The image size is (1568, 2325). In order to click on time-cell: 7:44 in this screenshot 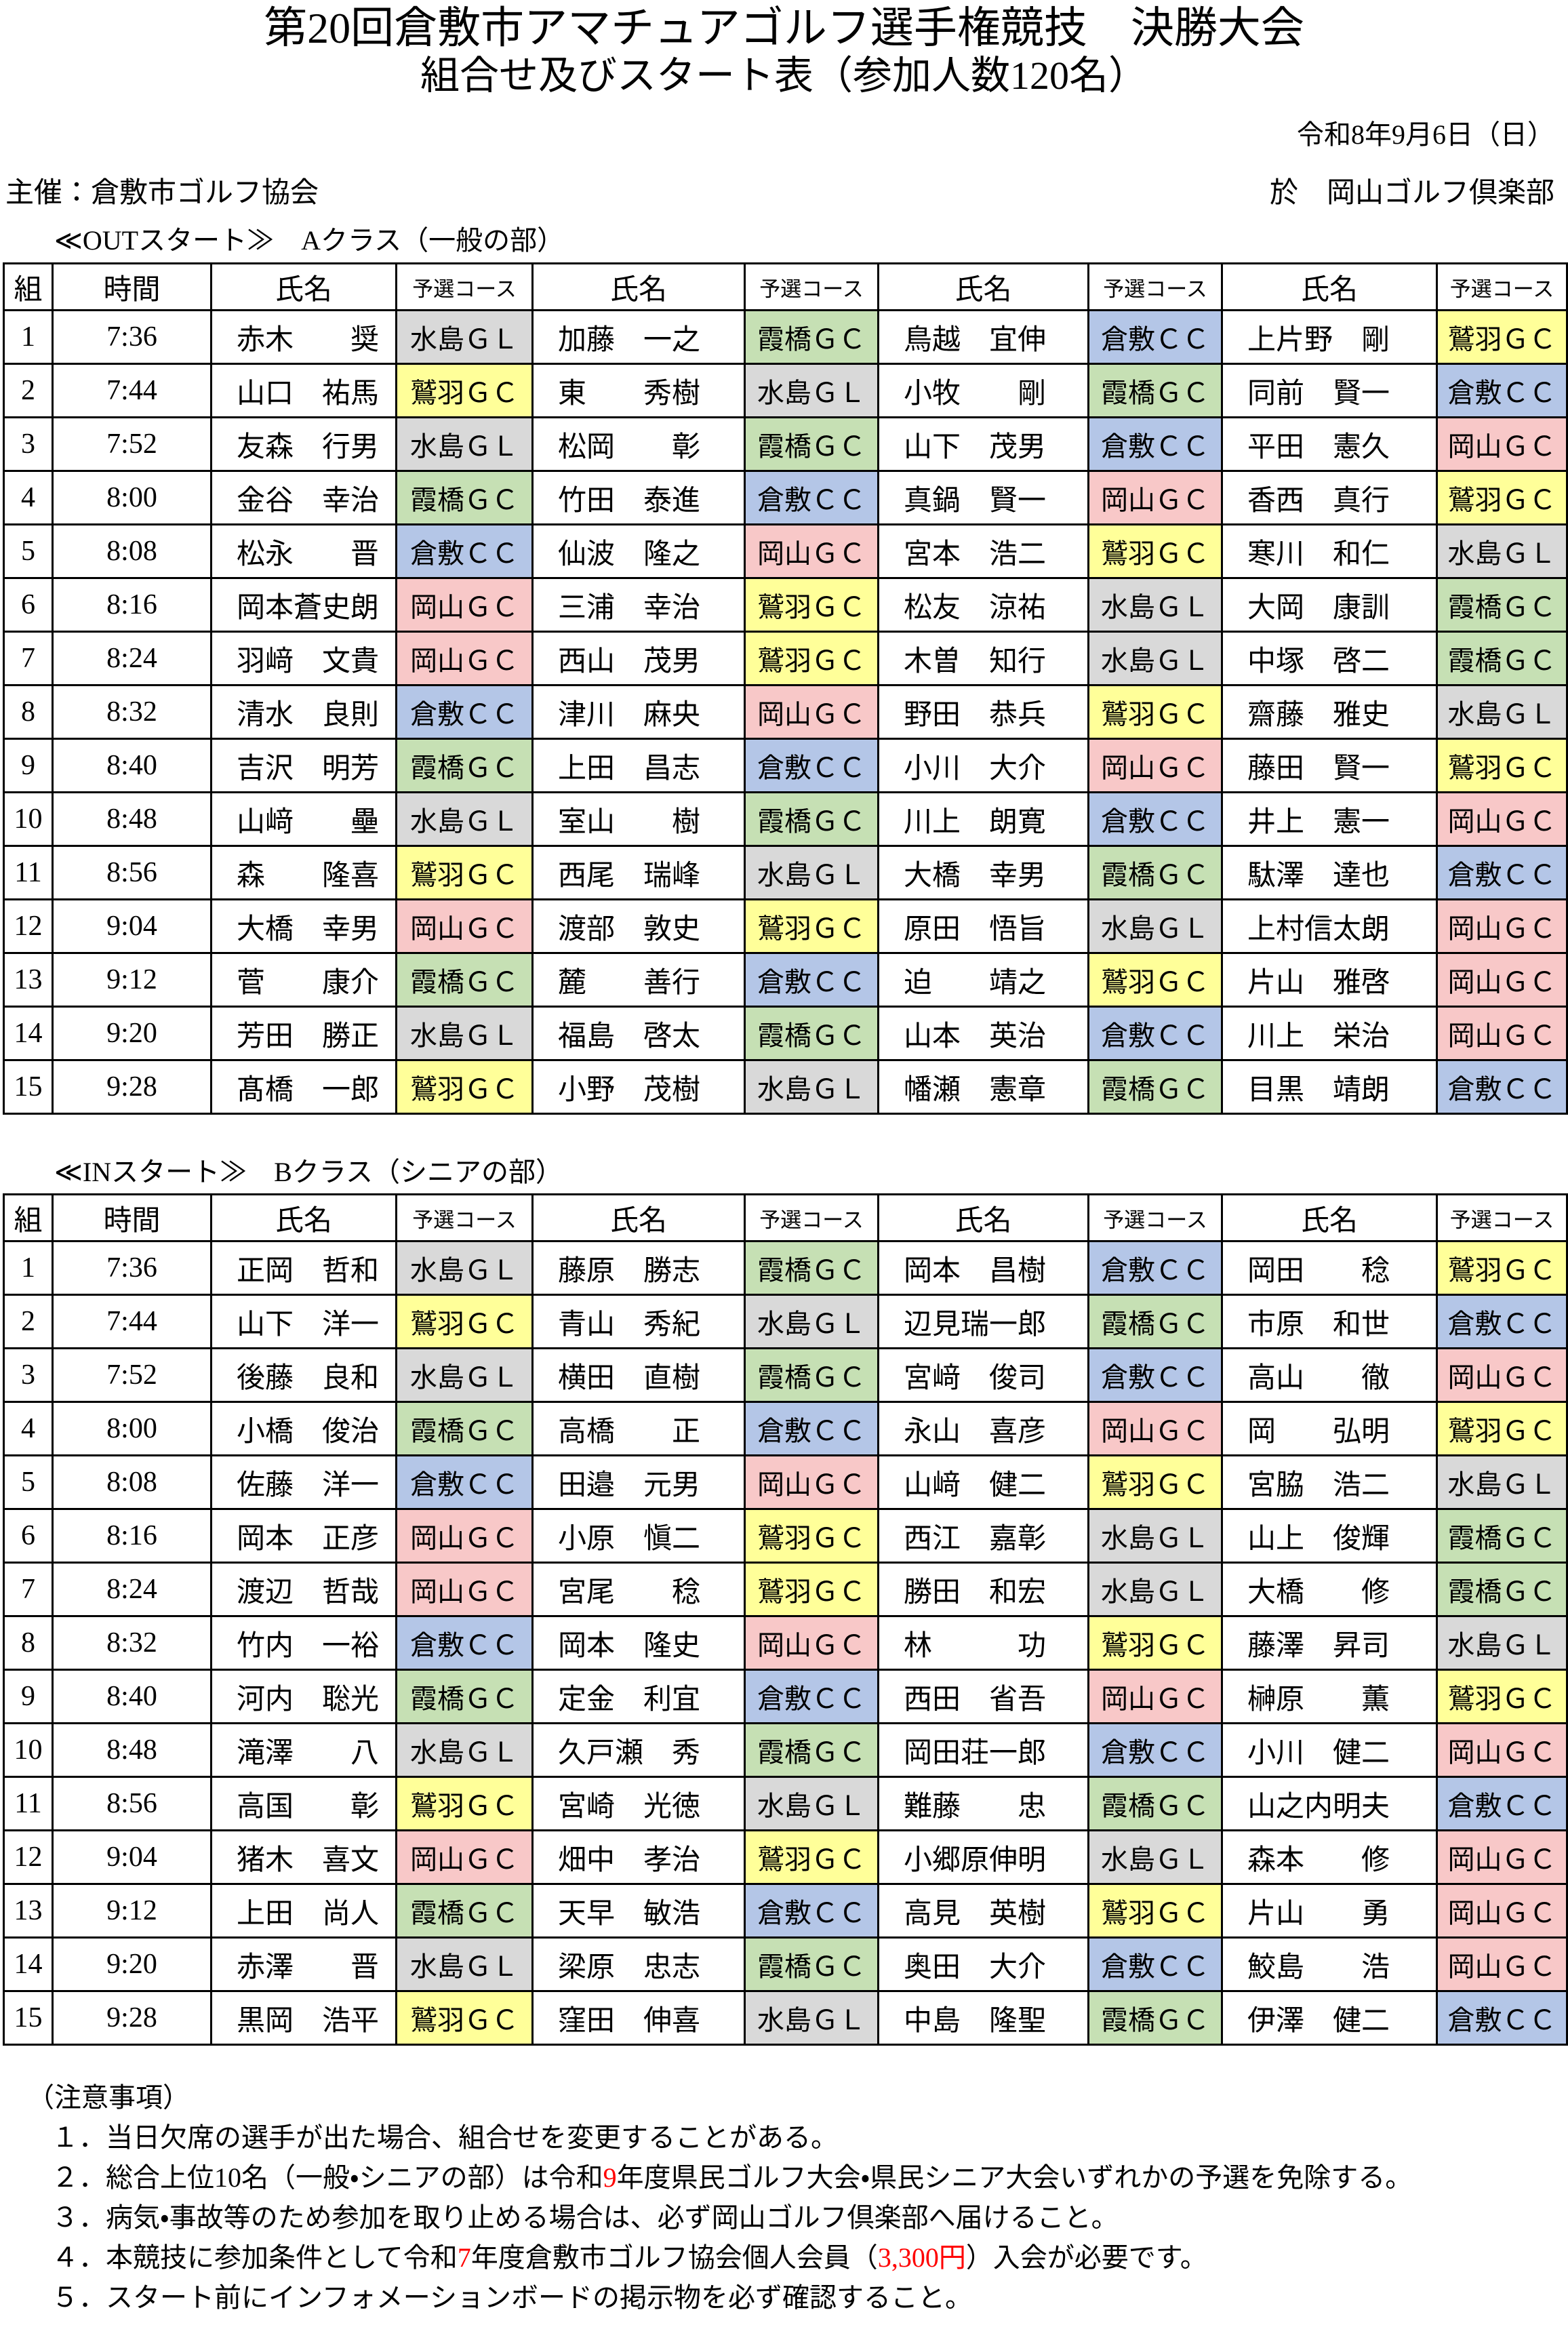, I will do `click(132, 390)`.